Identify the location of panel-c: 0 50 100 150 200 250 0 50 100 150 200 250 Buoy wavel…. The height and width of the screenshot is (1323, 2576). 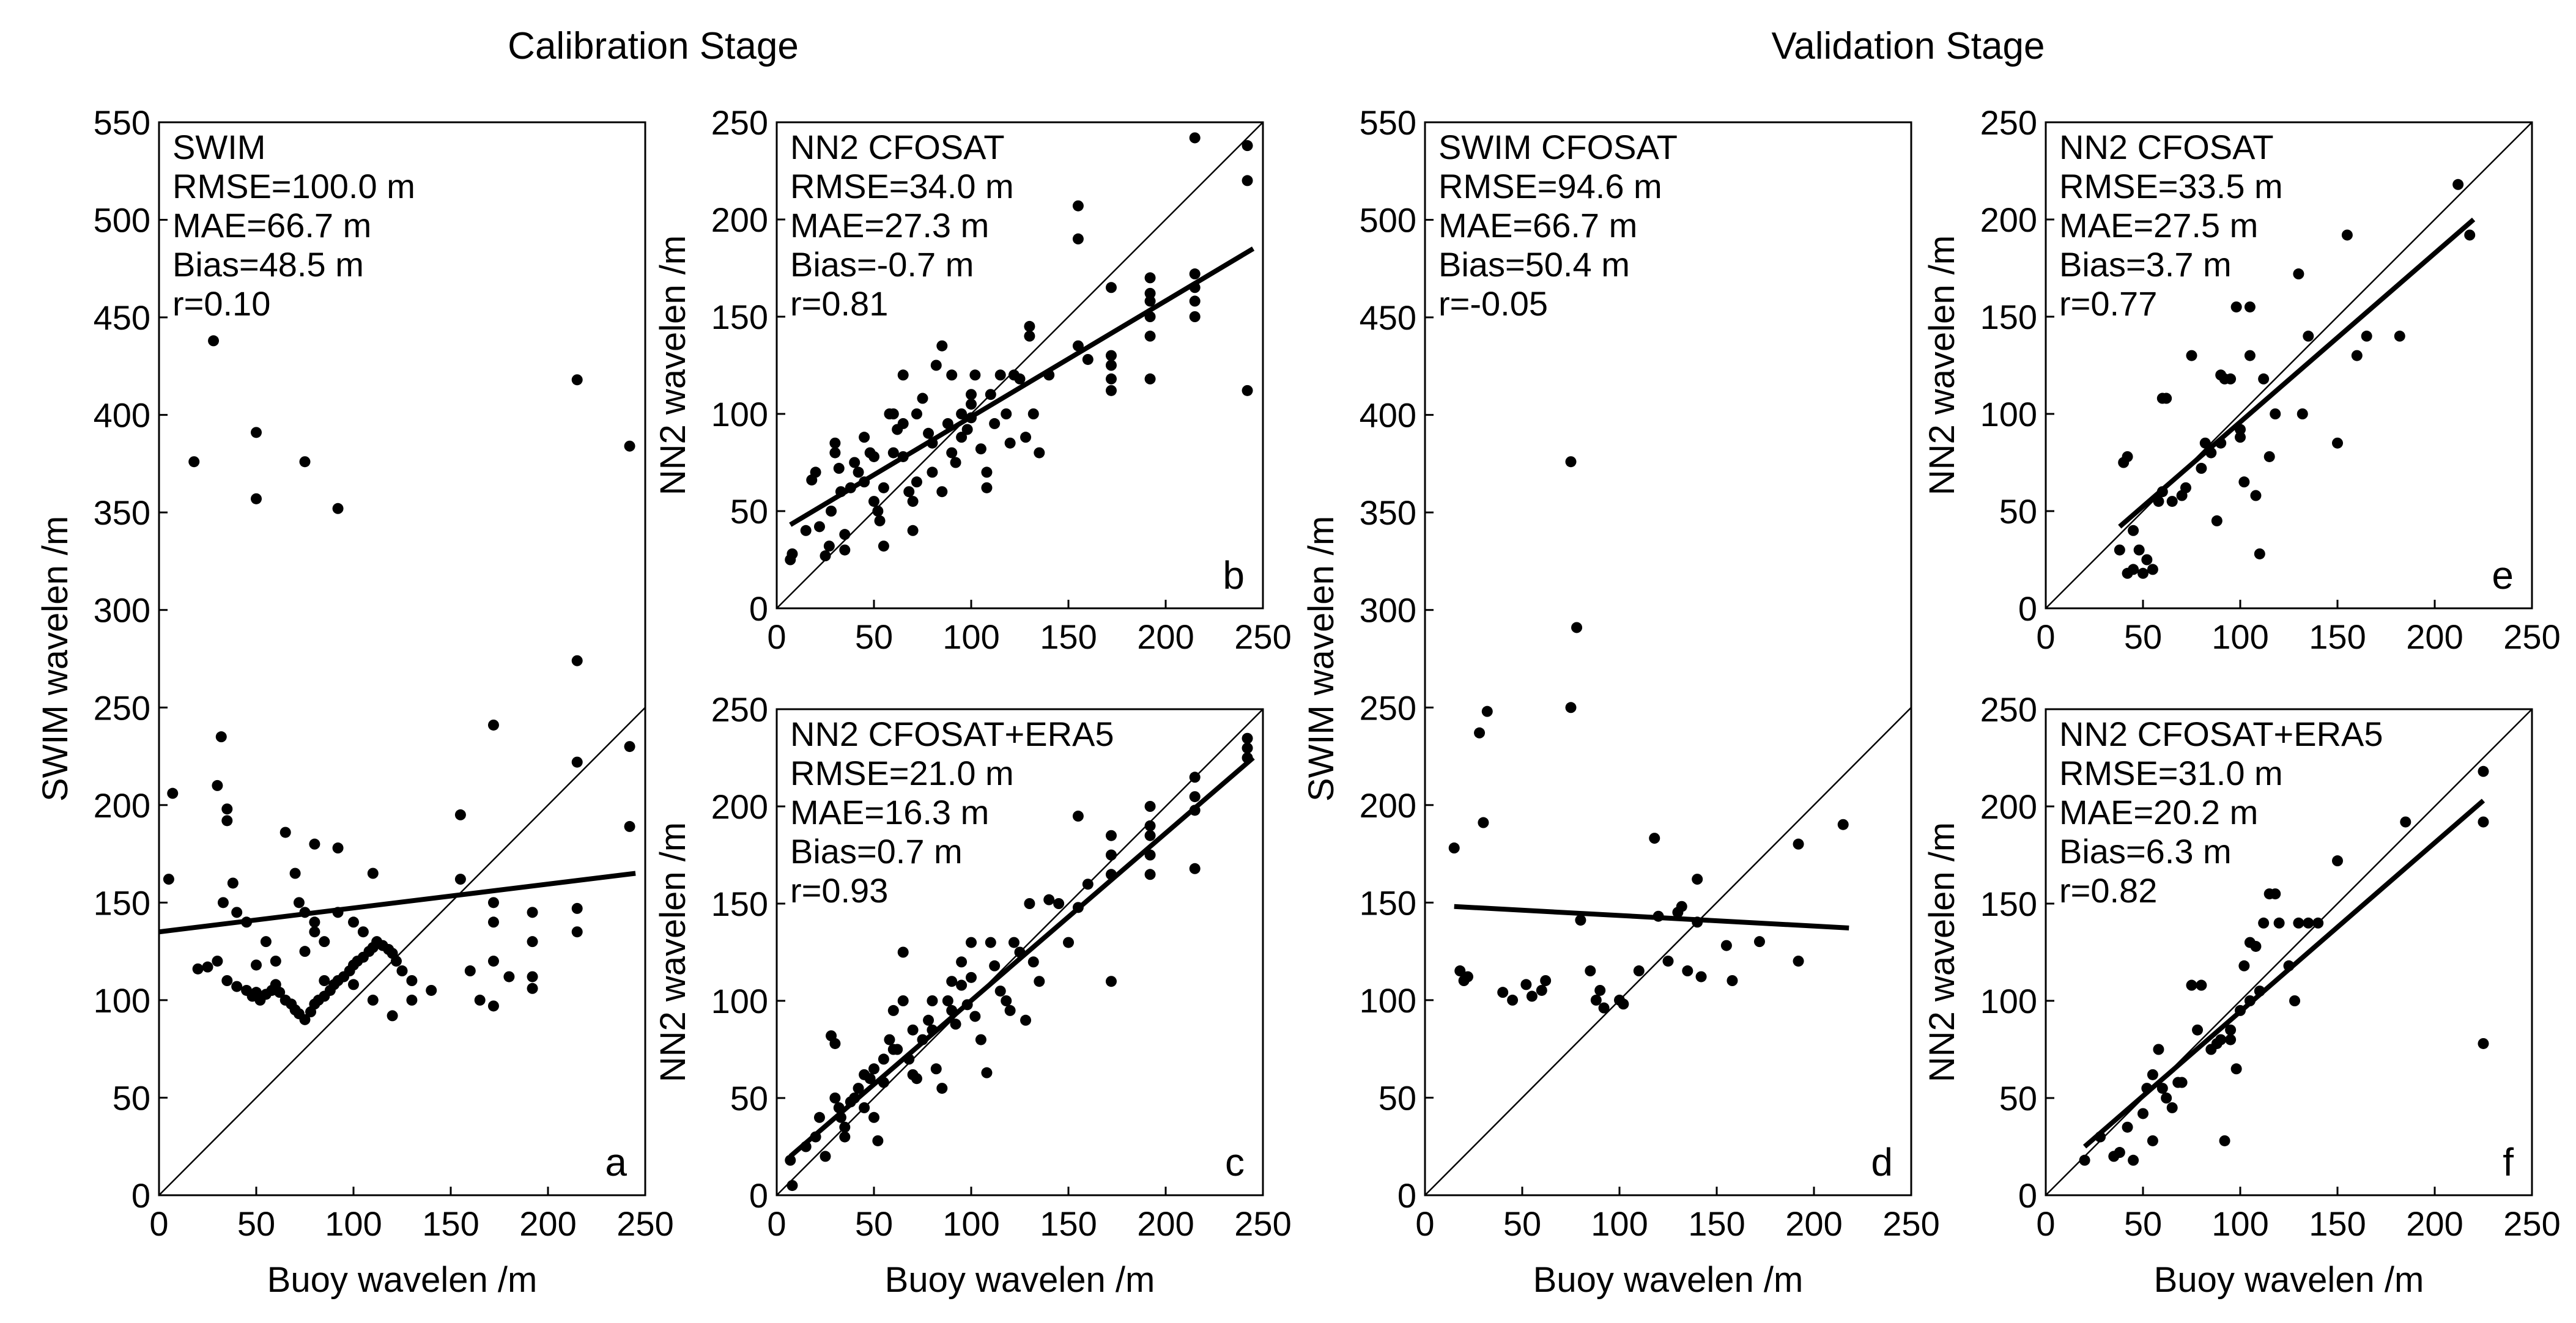
(972, 995).